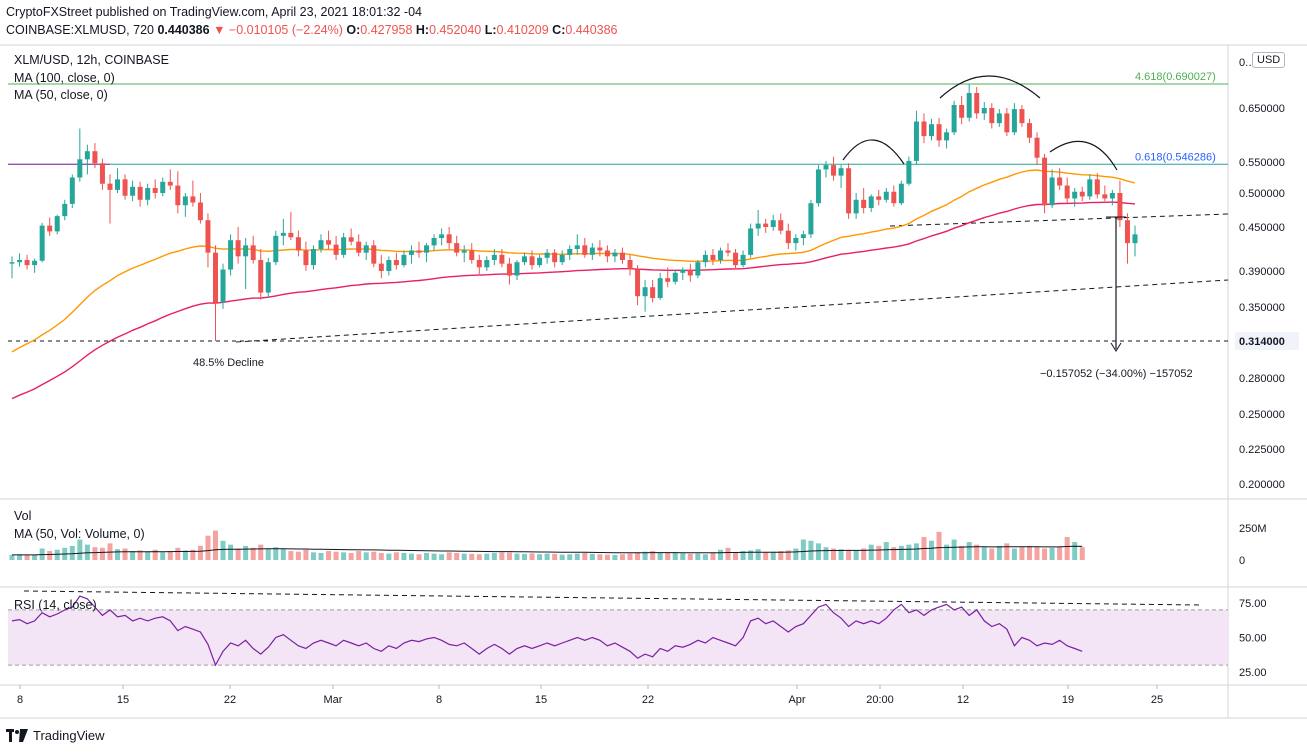 The width and height of the screenshot is (1307, 755). What do you see at coordinates (1059, 220) in the screenshot?
I see `neckline` at bounding box center [1059, 220].